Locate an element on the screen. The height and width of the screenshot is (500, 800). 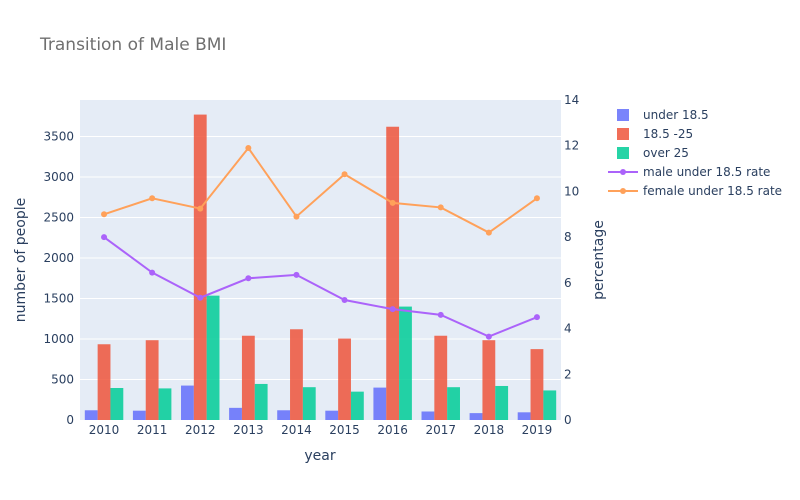
y2-tick-label: 2 is located at coordinates (568, 374).